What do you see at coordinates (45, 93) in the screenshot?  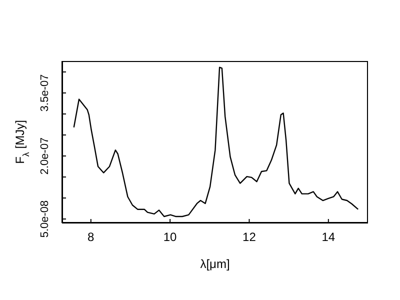 I see `y-tick-label: 3.5e-07` at bounding box center [45, 93].